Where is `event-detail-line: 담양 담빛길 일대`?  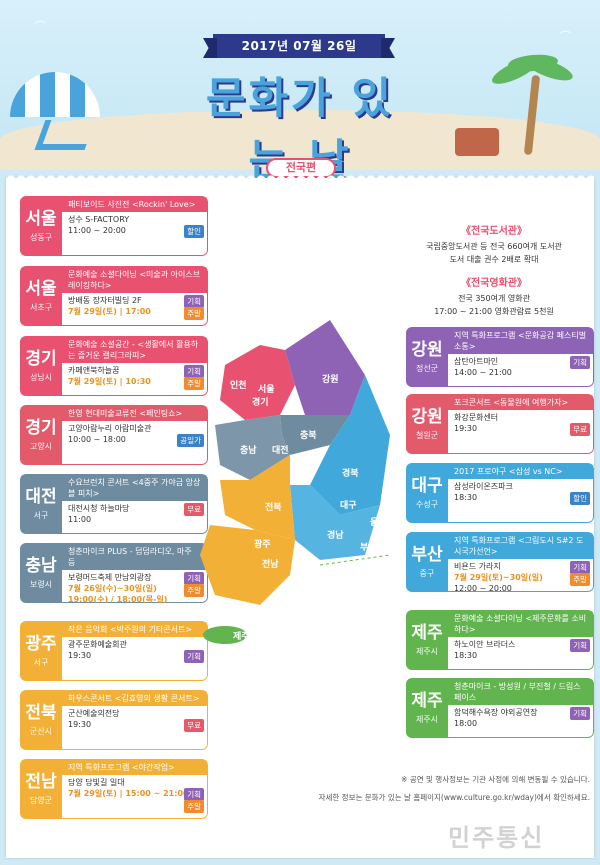
event-detail-line: 담양 담빛길 일대 is located at coordinates (96, 782).